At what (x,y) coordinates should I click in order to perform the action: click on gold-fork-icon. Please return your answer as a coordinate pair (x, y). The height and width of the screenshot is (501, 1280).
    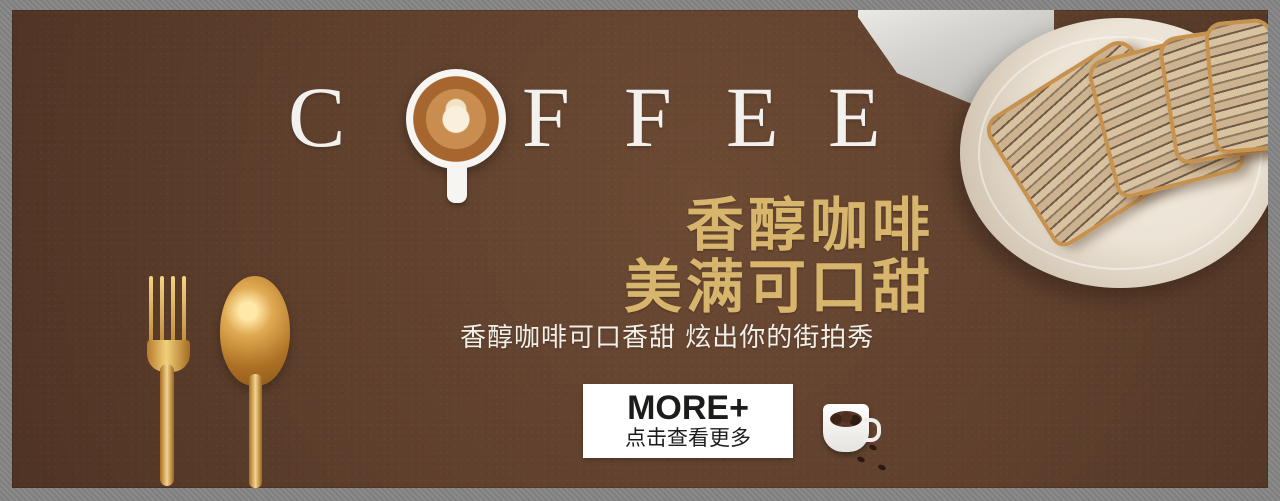
    Looking at the image, I should click on (168, 382).